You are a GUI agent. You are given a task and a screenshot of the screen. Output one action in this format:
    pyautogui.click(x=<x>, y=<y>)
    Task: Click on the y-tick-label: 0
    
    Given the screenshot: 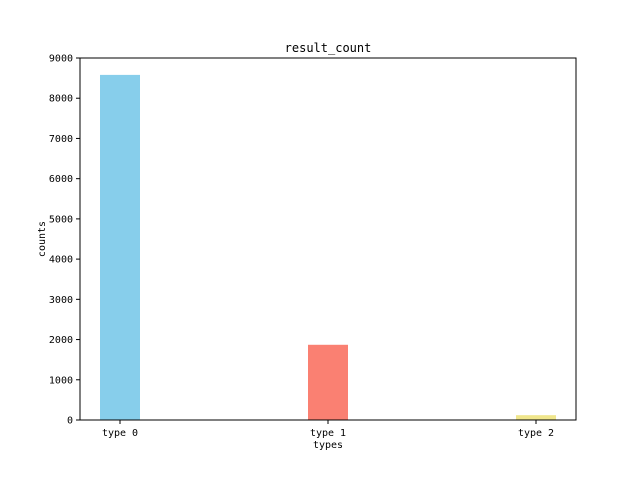 What is the action you would take?
    pyautogui.click(x=70, y=421)
    